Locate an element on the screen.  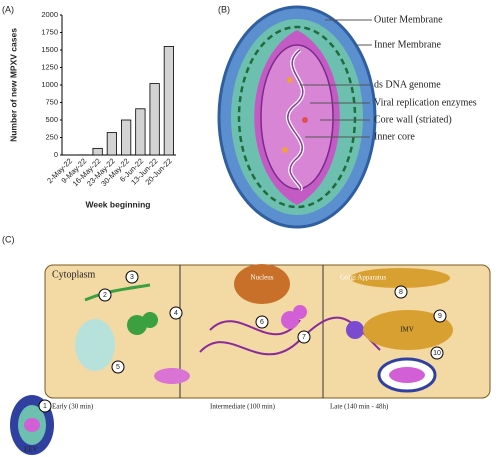
y-tick-label: 500 is located at coordinates (51, 119).